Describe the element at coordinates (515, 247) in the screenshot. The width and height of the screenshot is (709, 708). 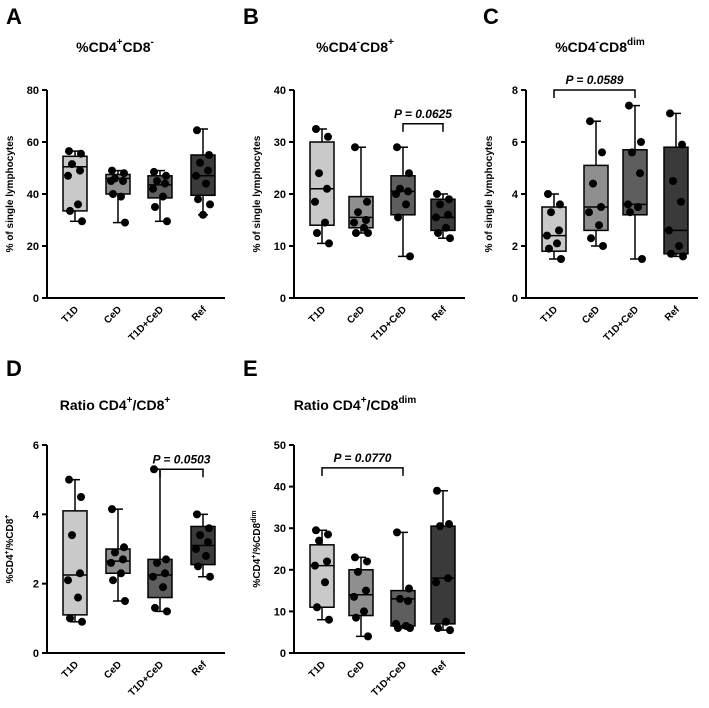
I see `y-tick-label: 2` at that location.